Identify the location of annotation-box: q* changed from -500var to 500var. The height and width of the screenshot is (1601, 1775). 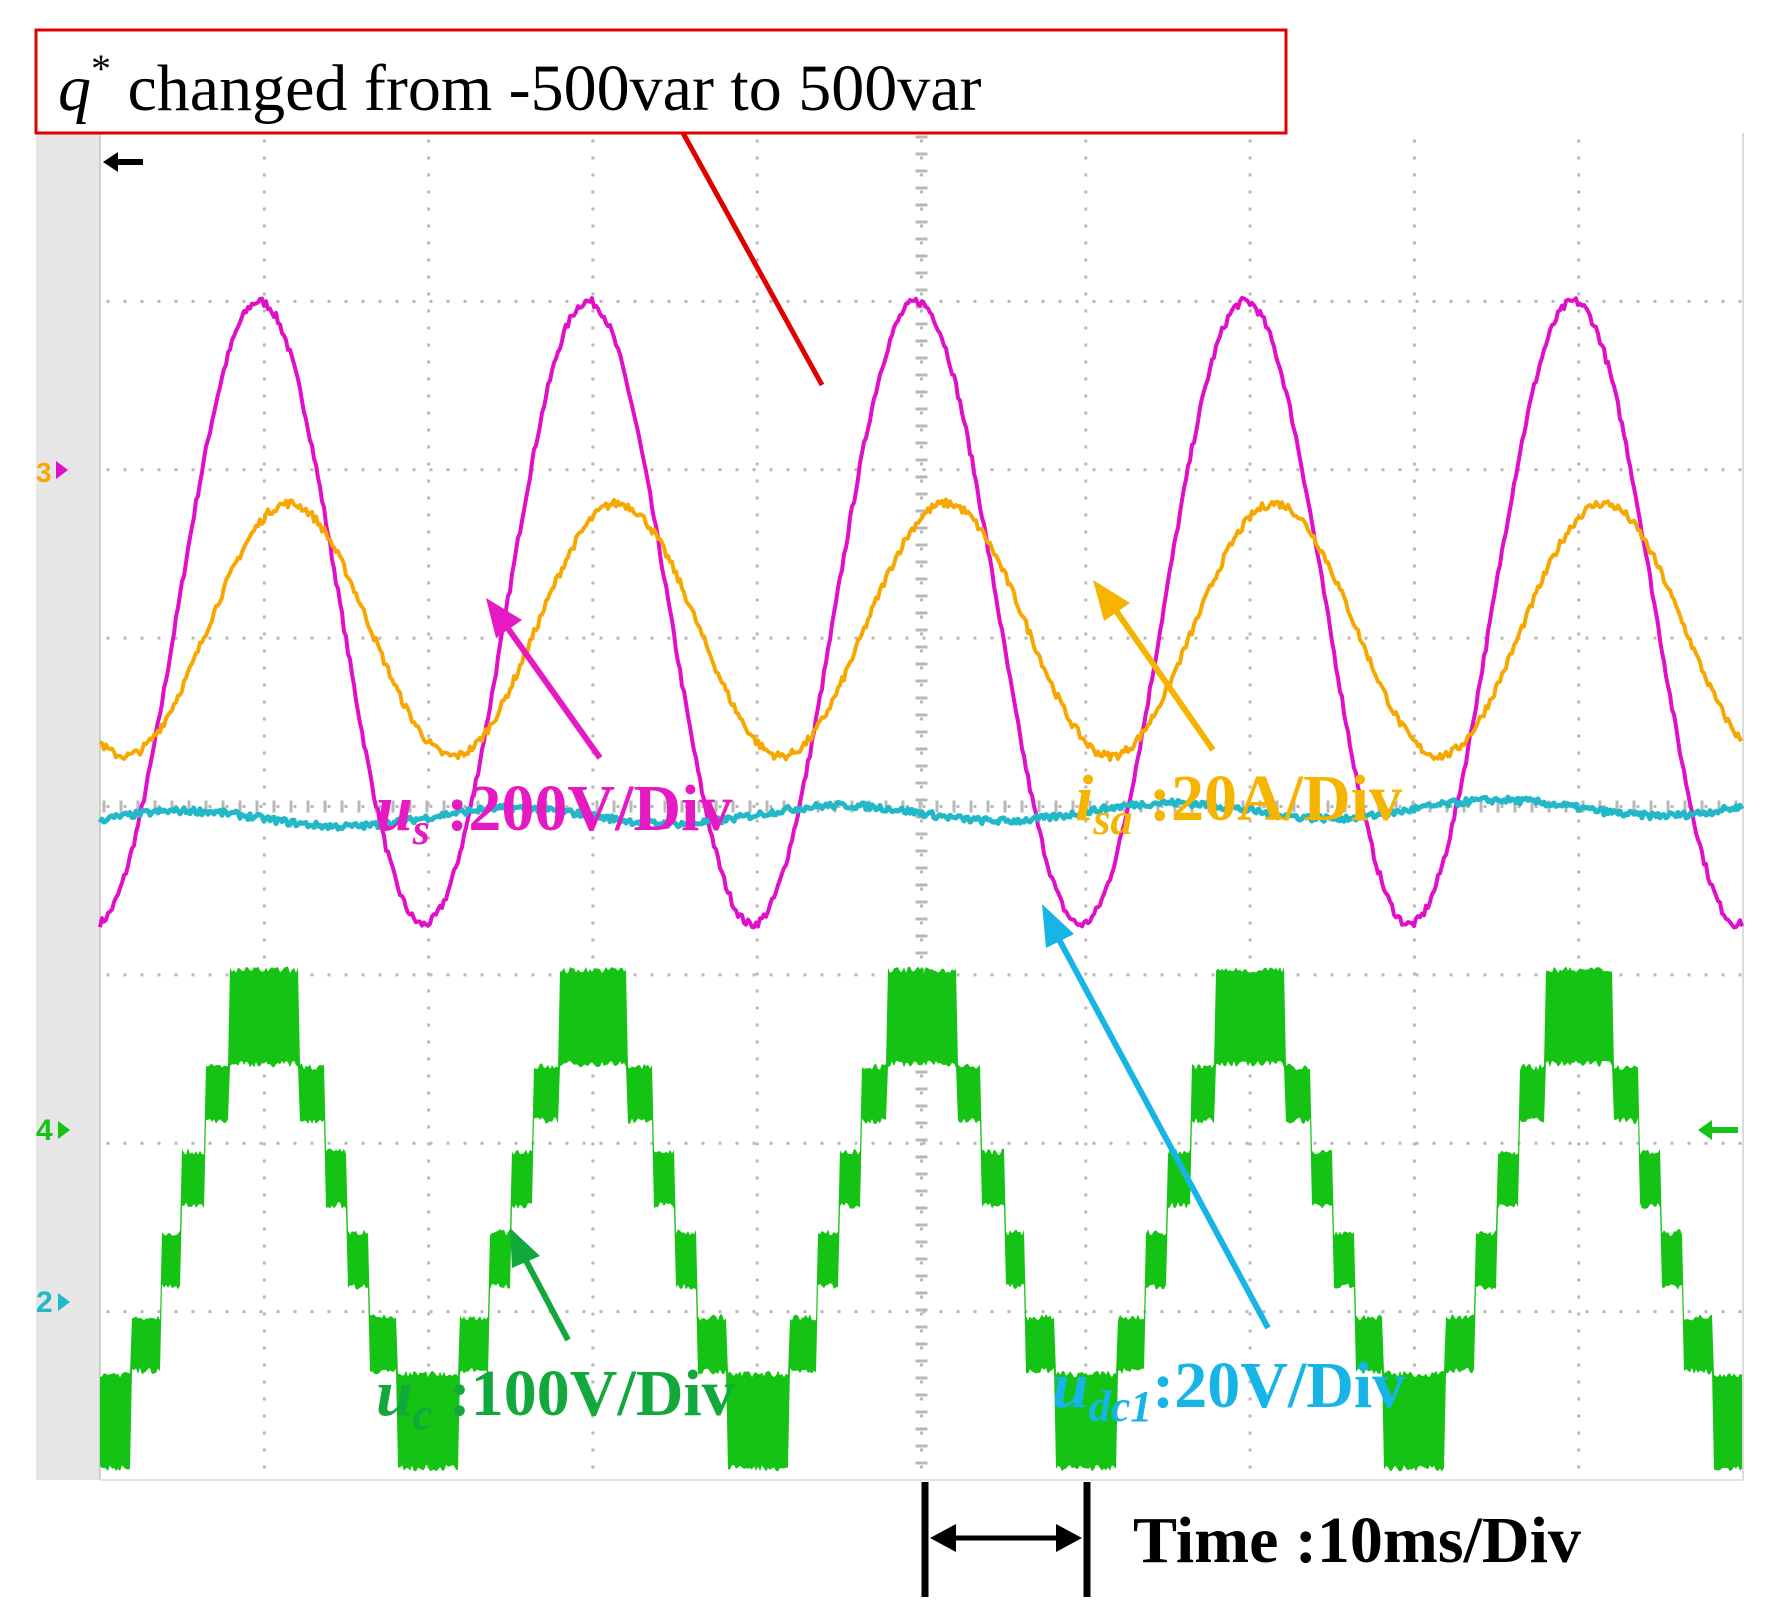
(661, 81).